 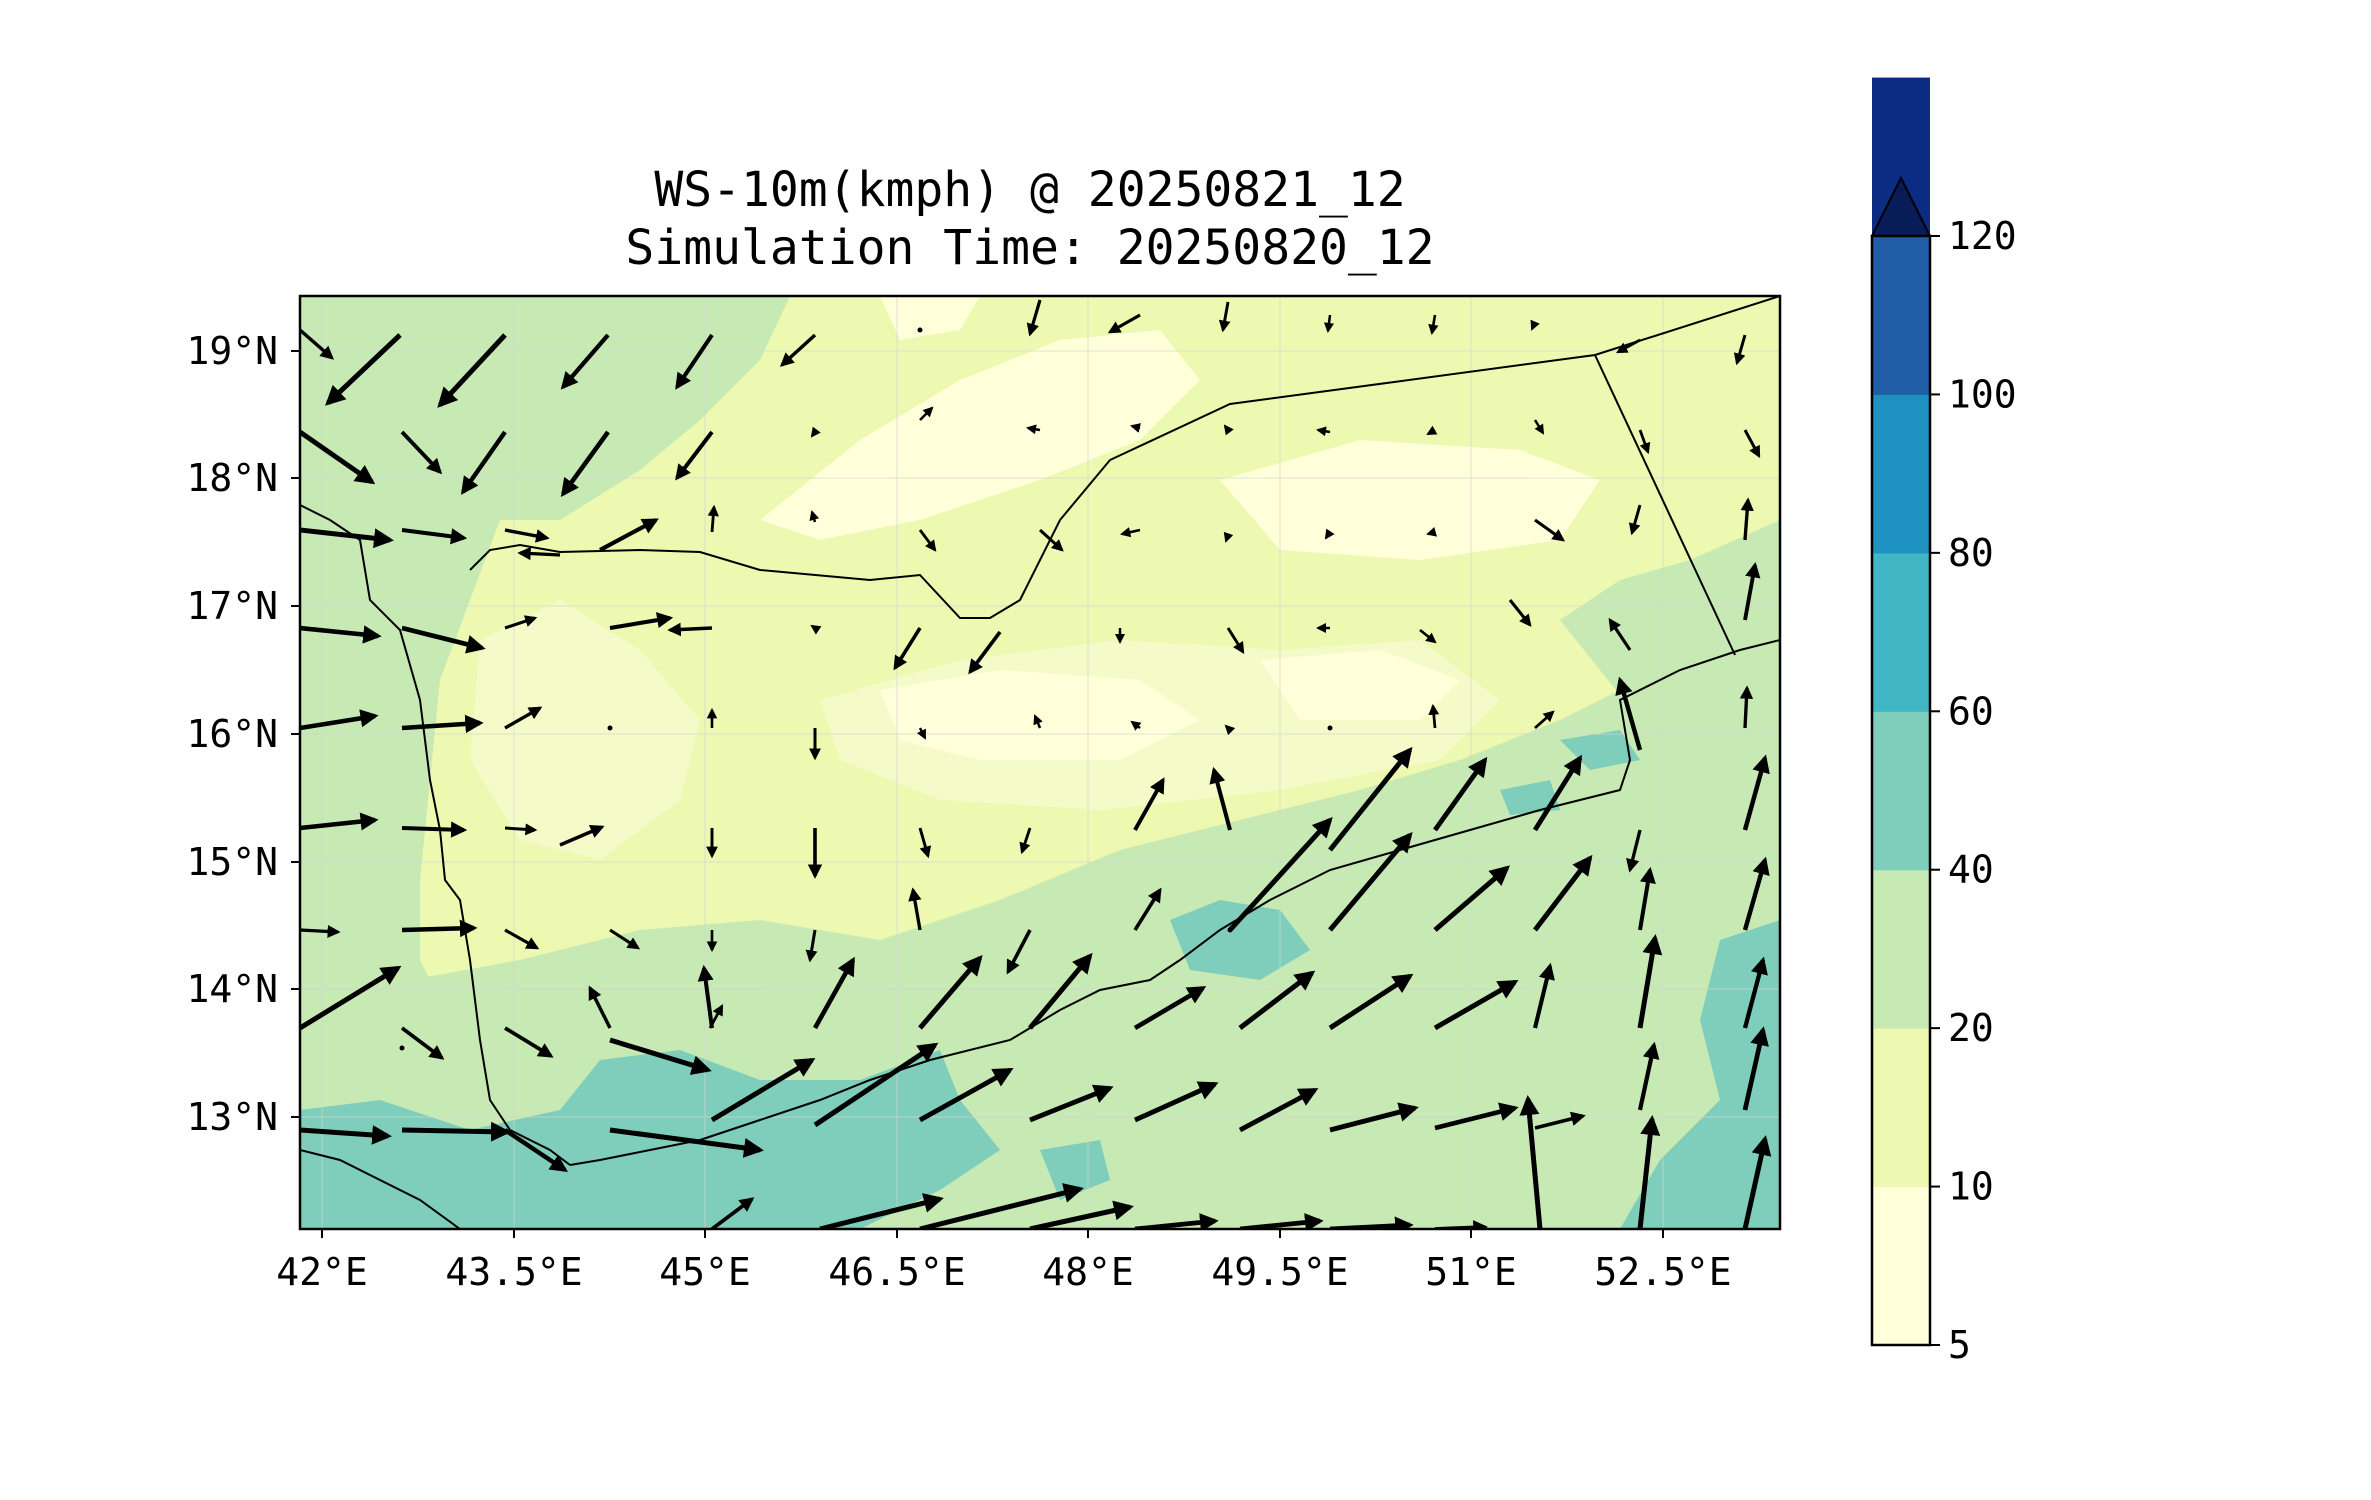 I want to click on colorbar-frame, so click(x=1901, y=790).